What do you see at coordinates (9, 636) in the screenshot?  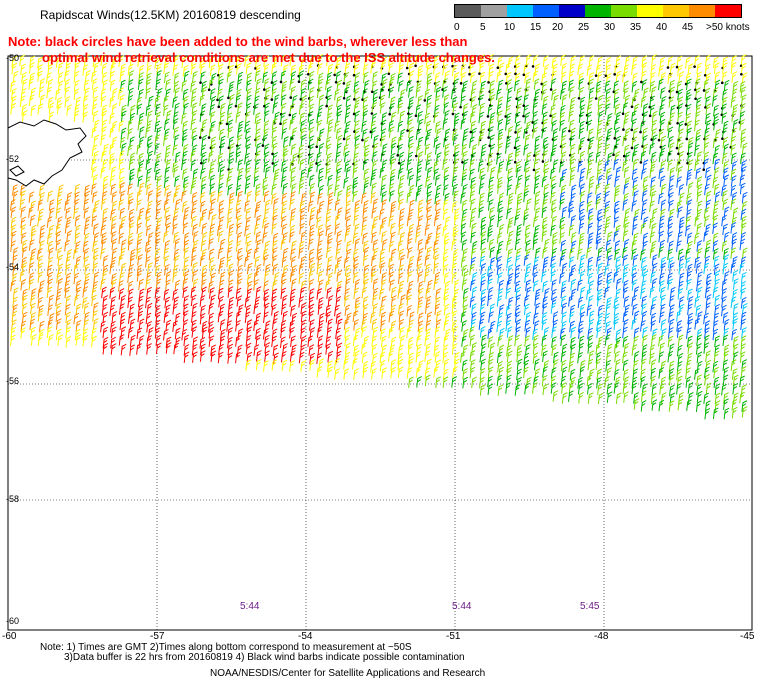 I see `lon-label: -60` at bounding box center [9, 636].